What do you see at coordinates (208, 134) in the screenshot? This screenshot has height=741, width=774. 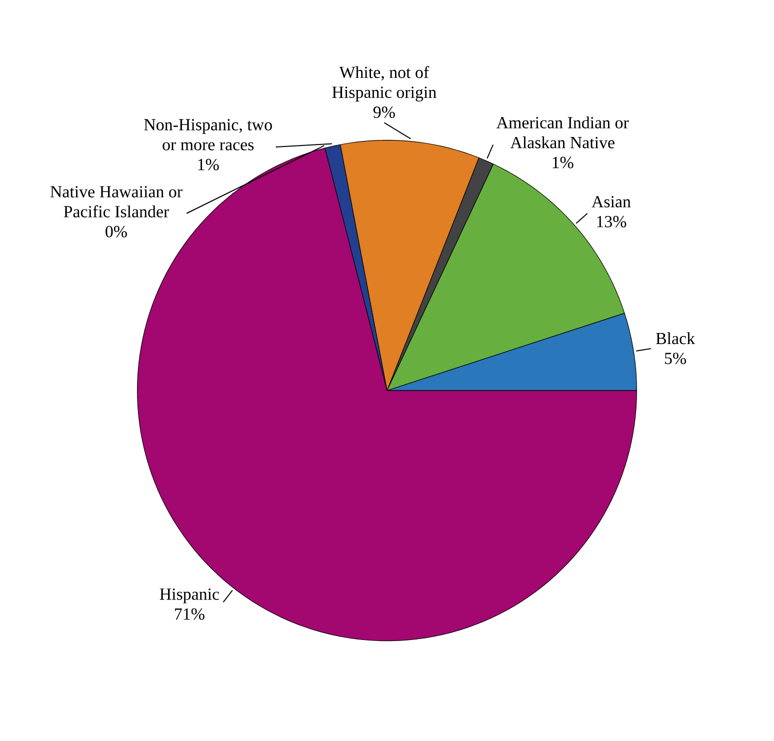 I see `slice-label: Non-Hispanic, two or more races` at bounding box center [208, 134].